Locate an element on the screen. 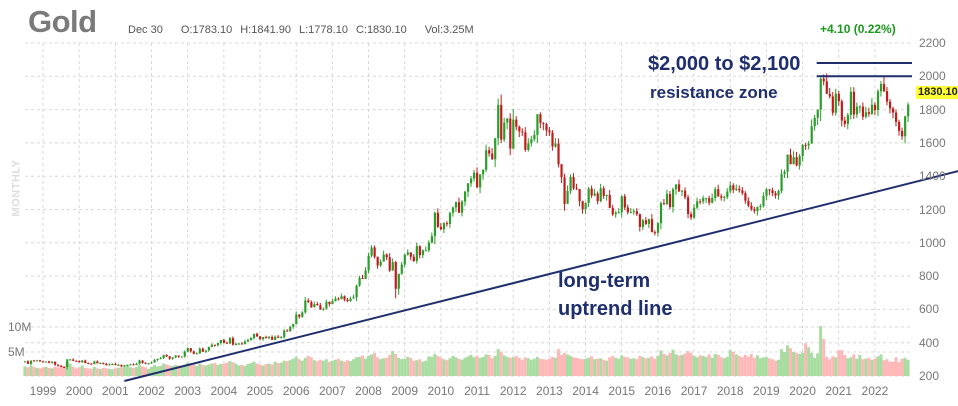  x-tick-label: 2002 is located at coordinates (151, 391).